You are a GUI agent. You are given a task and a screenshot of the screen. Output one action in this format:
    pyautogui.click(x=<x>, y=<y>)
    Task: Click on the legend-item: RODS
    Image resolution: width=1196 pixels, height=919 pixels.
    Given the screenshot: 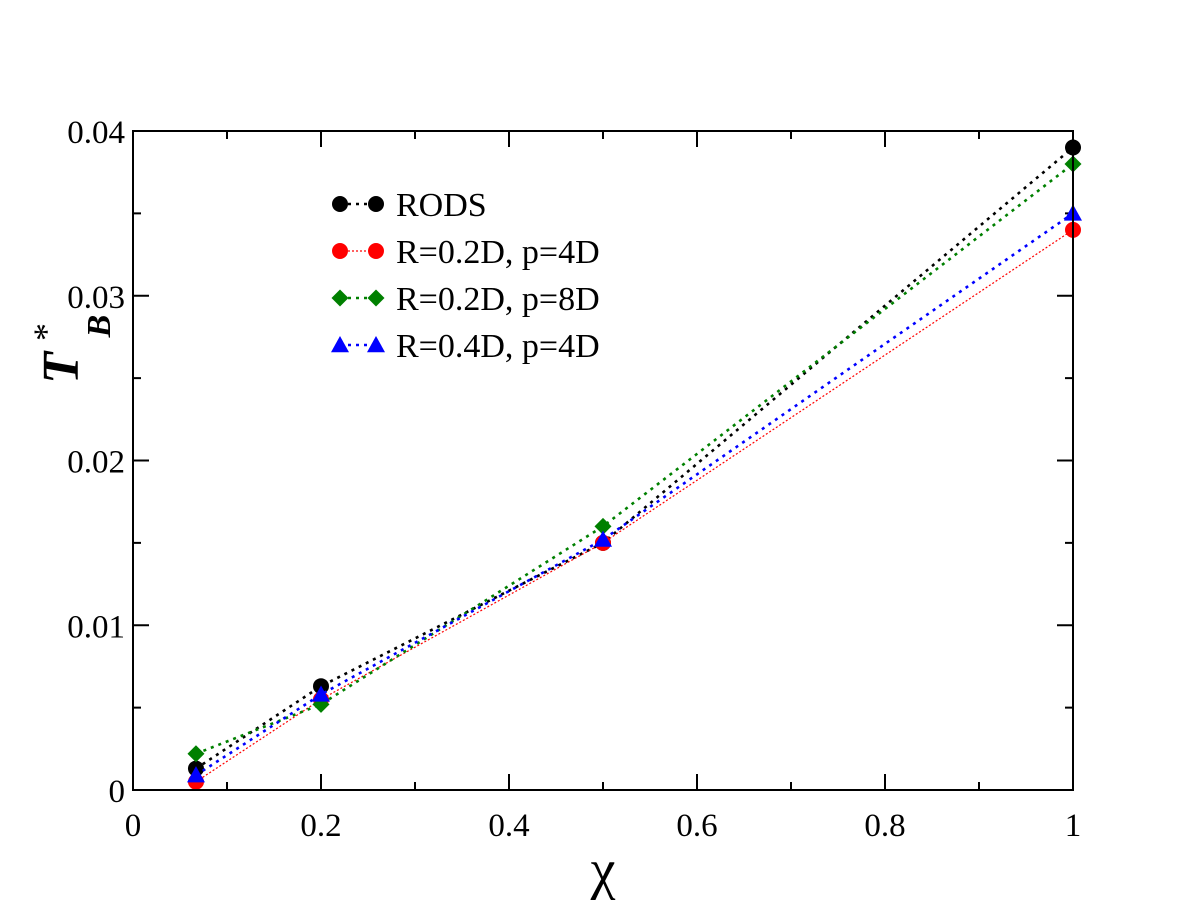 What is the action you would take?
    pyautogui.click(x=409, y=205)
    